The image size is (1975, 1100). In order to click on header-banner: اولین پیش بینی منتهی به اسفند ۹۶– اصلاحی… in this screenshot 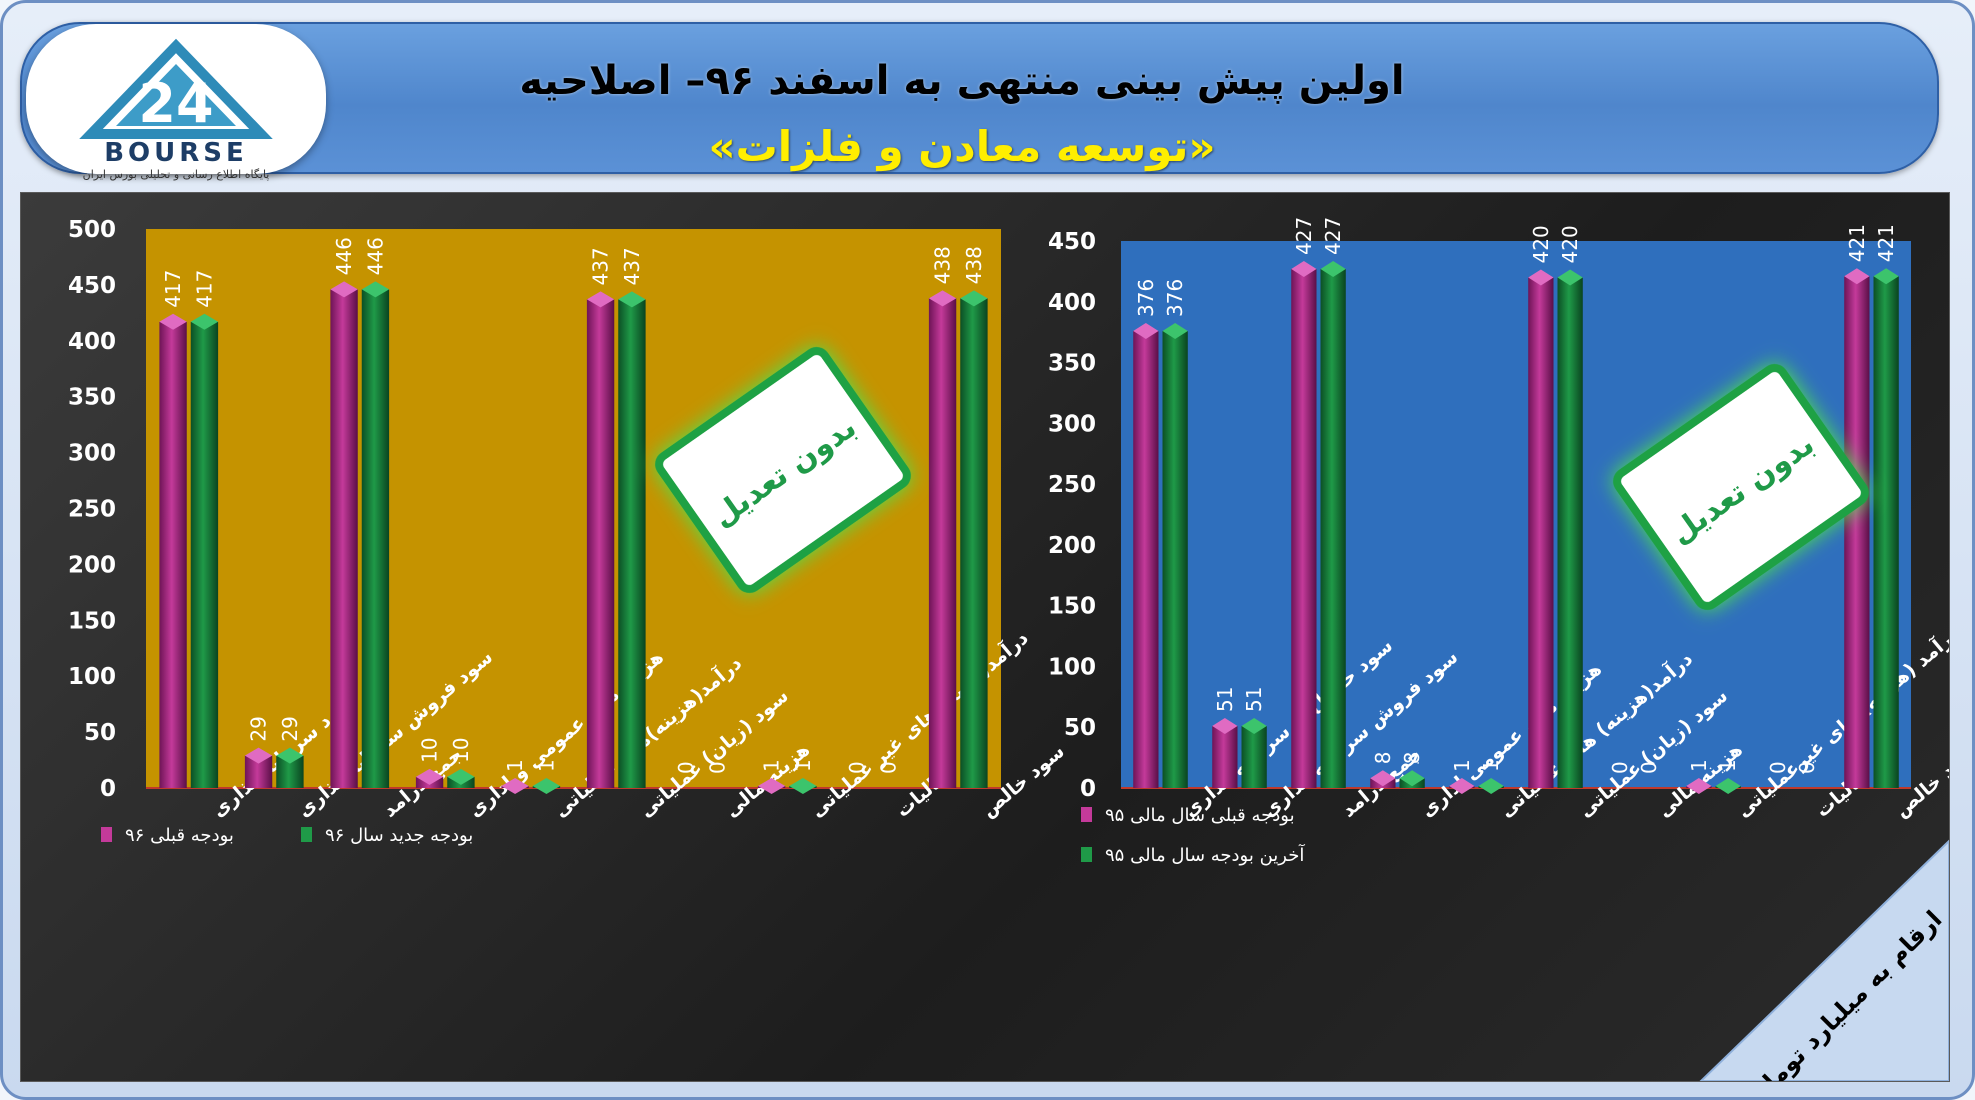, I will do `click(979, 98)`.